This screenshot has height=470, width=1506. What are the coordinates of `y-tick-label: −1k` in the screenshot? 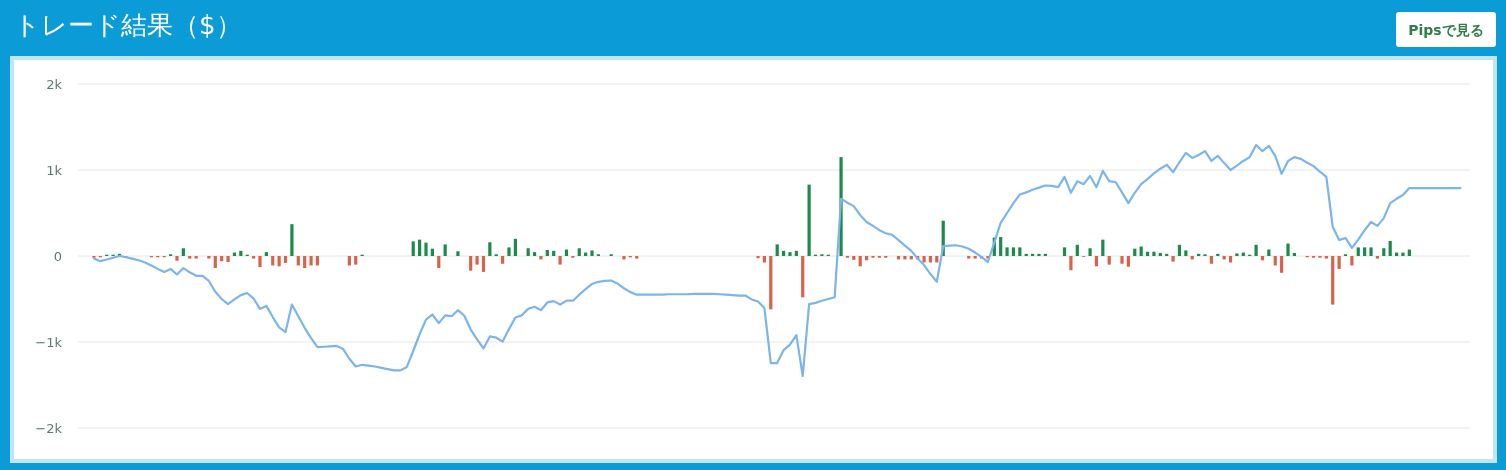 It's located at (49, 342).